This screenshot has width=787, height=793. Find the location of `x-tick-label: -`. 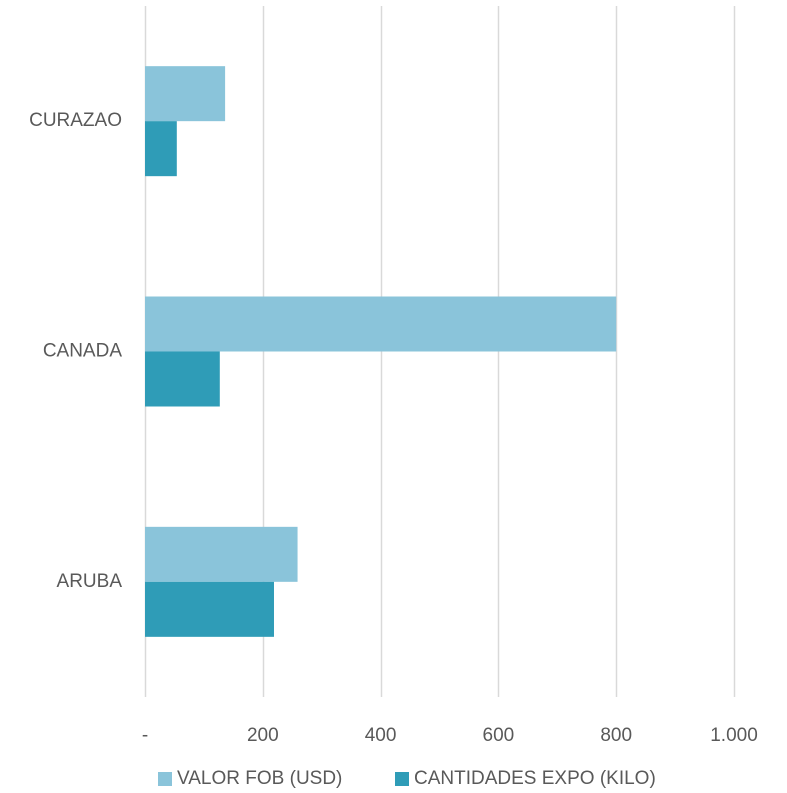

x-tick-label: - is located at coordinates (145, 735).